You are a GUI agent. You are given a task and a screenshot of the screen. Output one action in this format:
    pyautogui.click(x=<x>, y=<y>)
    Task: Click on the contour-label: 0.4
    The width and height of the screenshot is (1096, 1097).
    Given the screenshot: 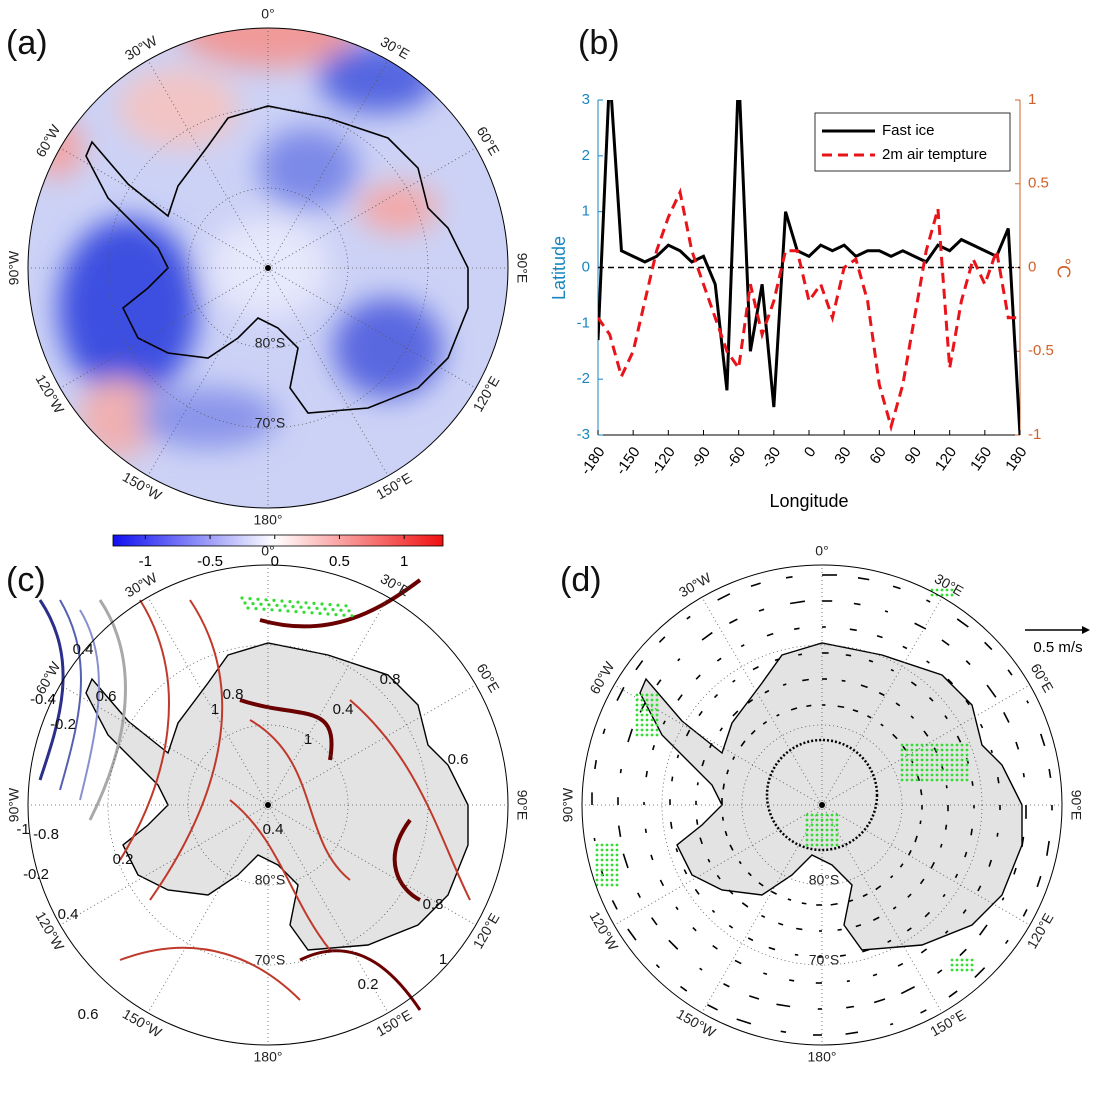 What is the action you would take?
    pyautogui.click(x=273, y=829)
    